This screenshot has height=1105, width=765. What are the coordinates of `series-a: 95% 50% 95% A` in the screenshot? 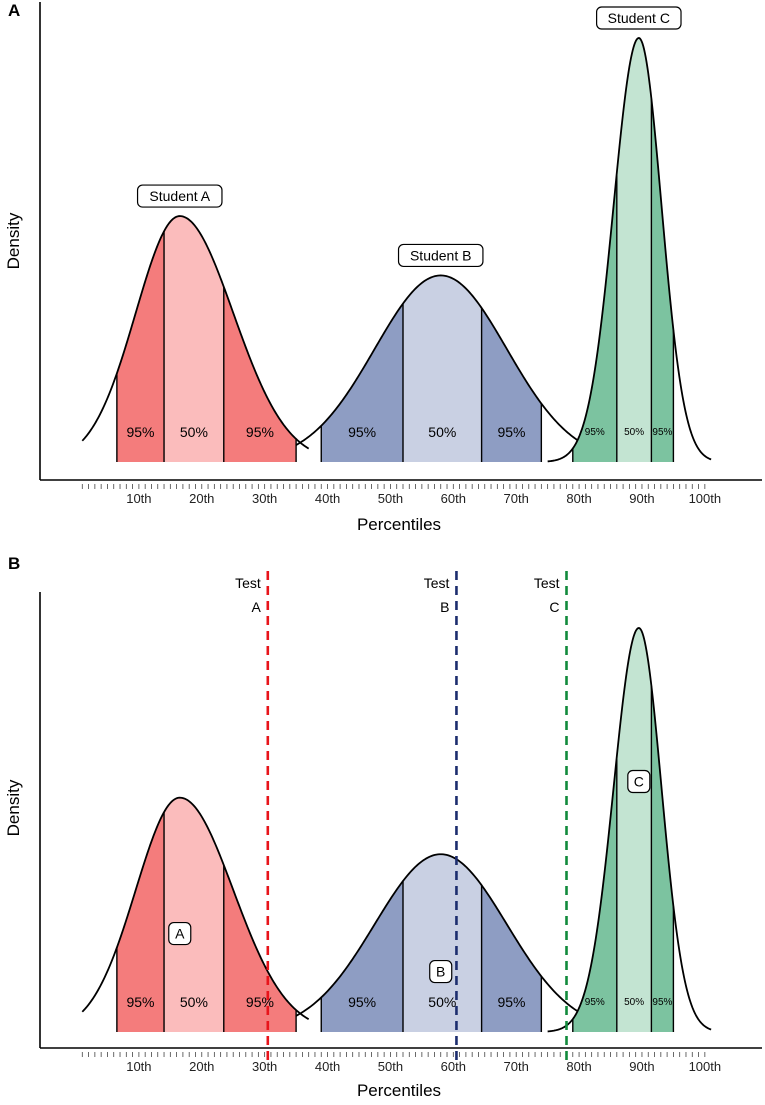 It's located at (195, 914).